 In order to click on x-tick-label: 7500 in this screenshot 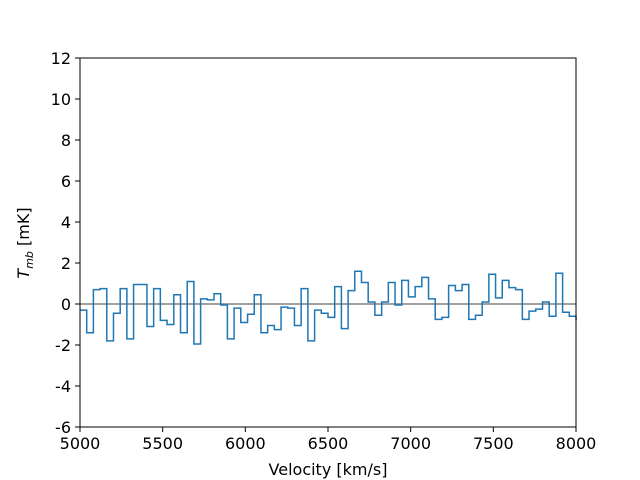, I will do `click(493, 443)`.